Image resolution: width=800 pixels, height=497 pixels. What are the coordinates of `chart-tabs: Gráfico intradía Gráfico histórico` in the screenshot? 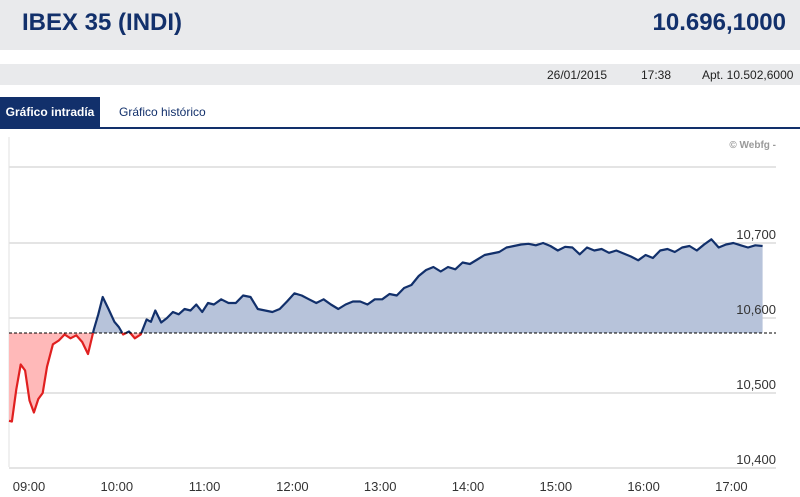 It's located at (400, 113).